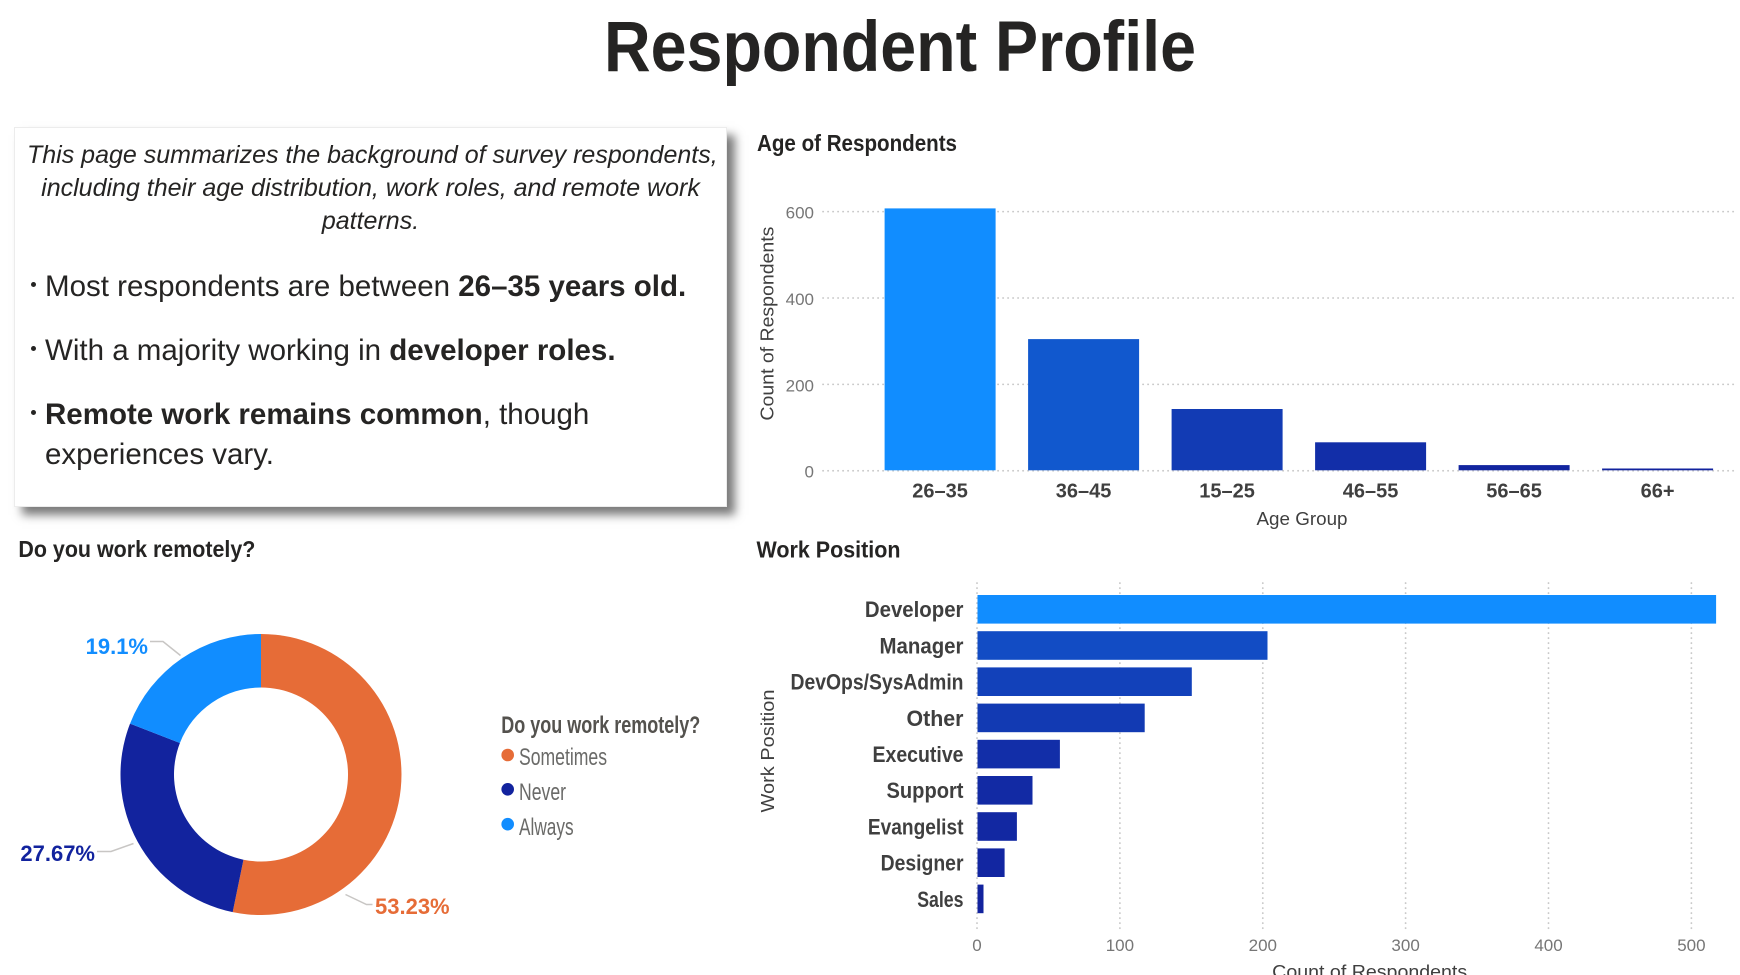 Image resolution: width=1740 pixels, height=975 pixels. Describe the element at coordinates (857, 143) in the screenshot. I see `svg-text: Age of Respondents` at that location.